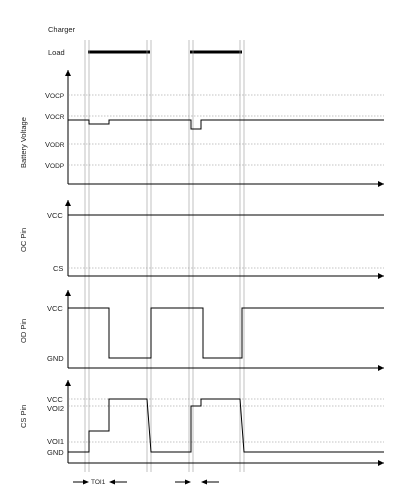 This screenshot has height=501, width=420. Describe the element at coordinates (55, 452) in the screenshot. I see `level-cs-gnd: GND` at that location.